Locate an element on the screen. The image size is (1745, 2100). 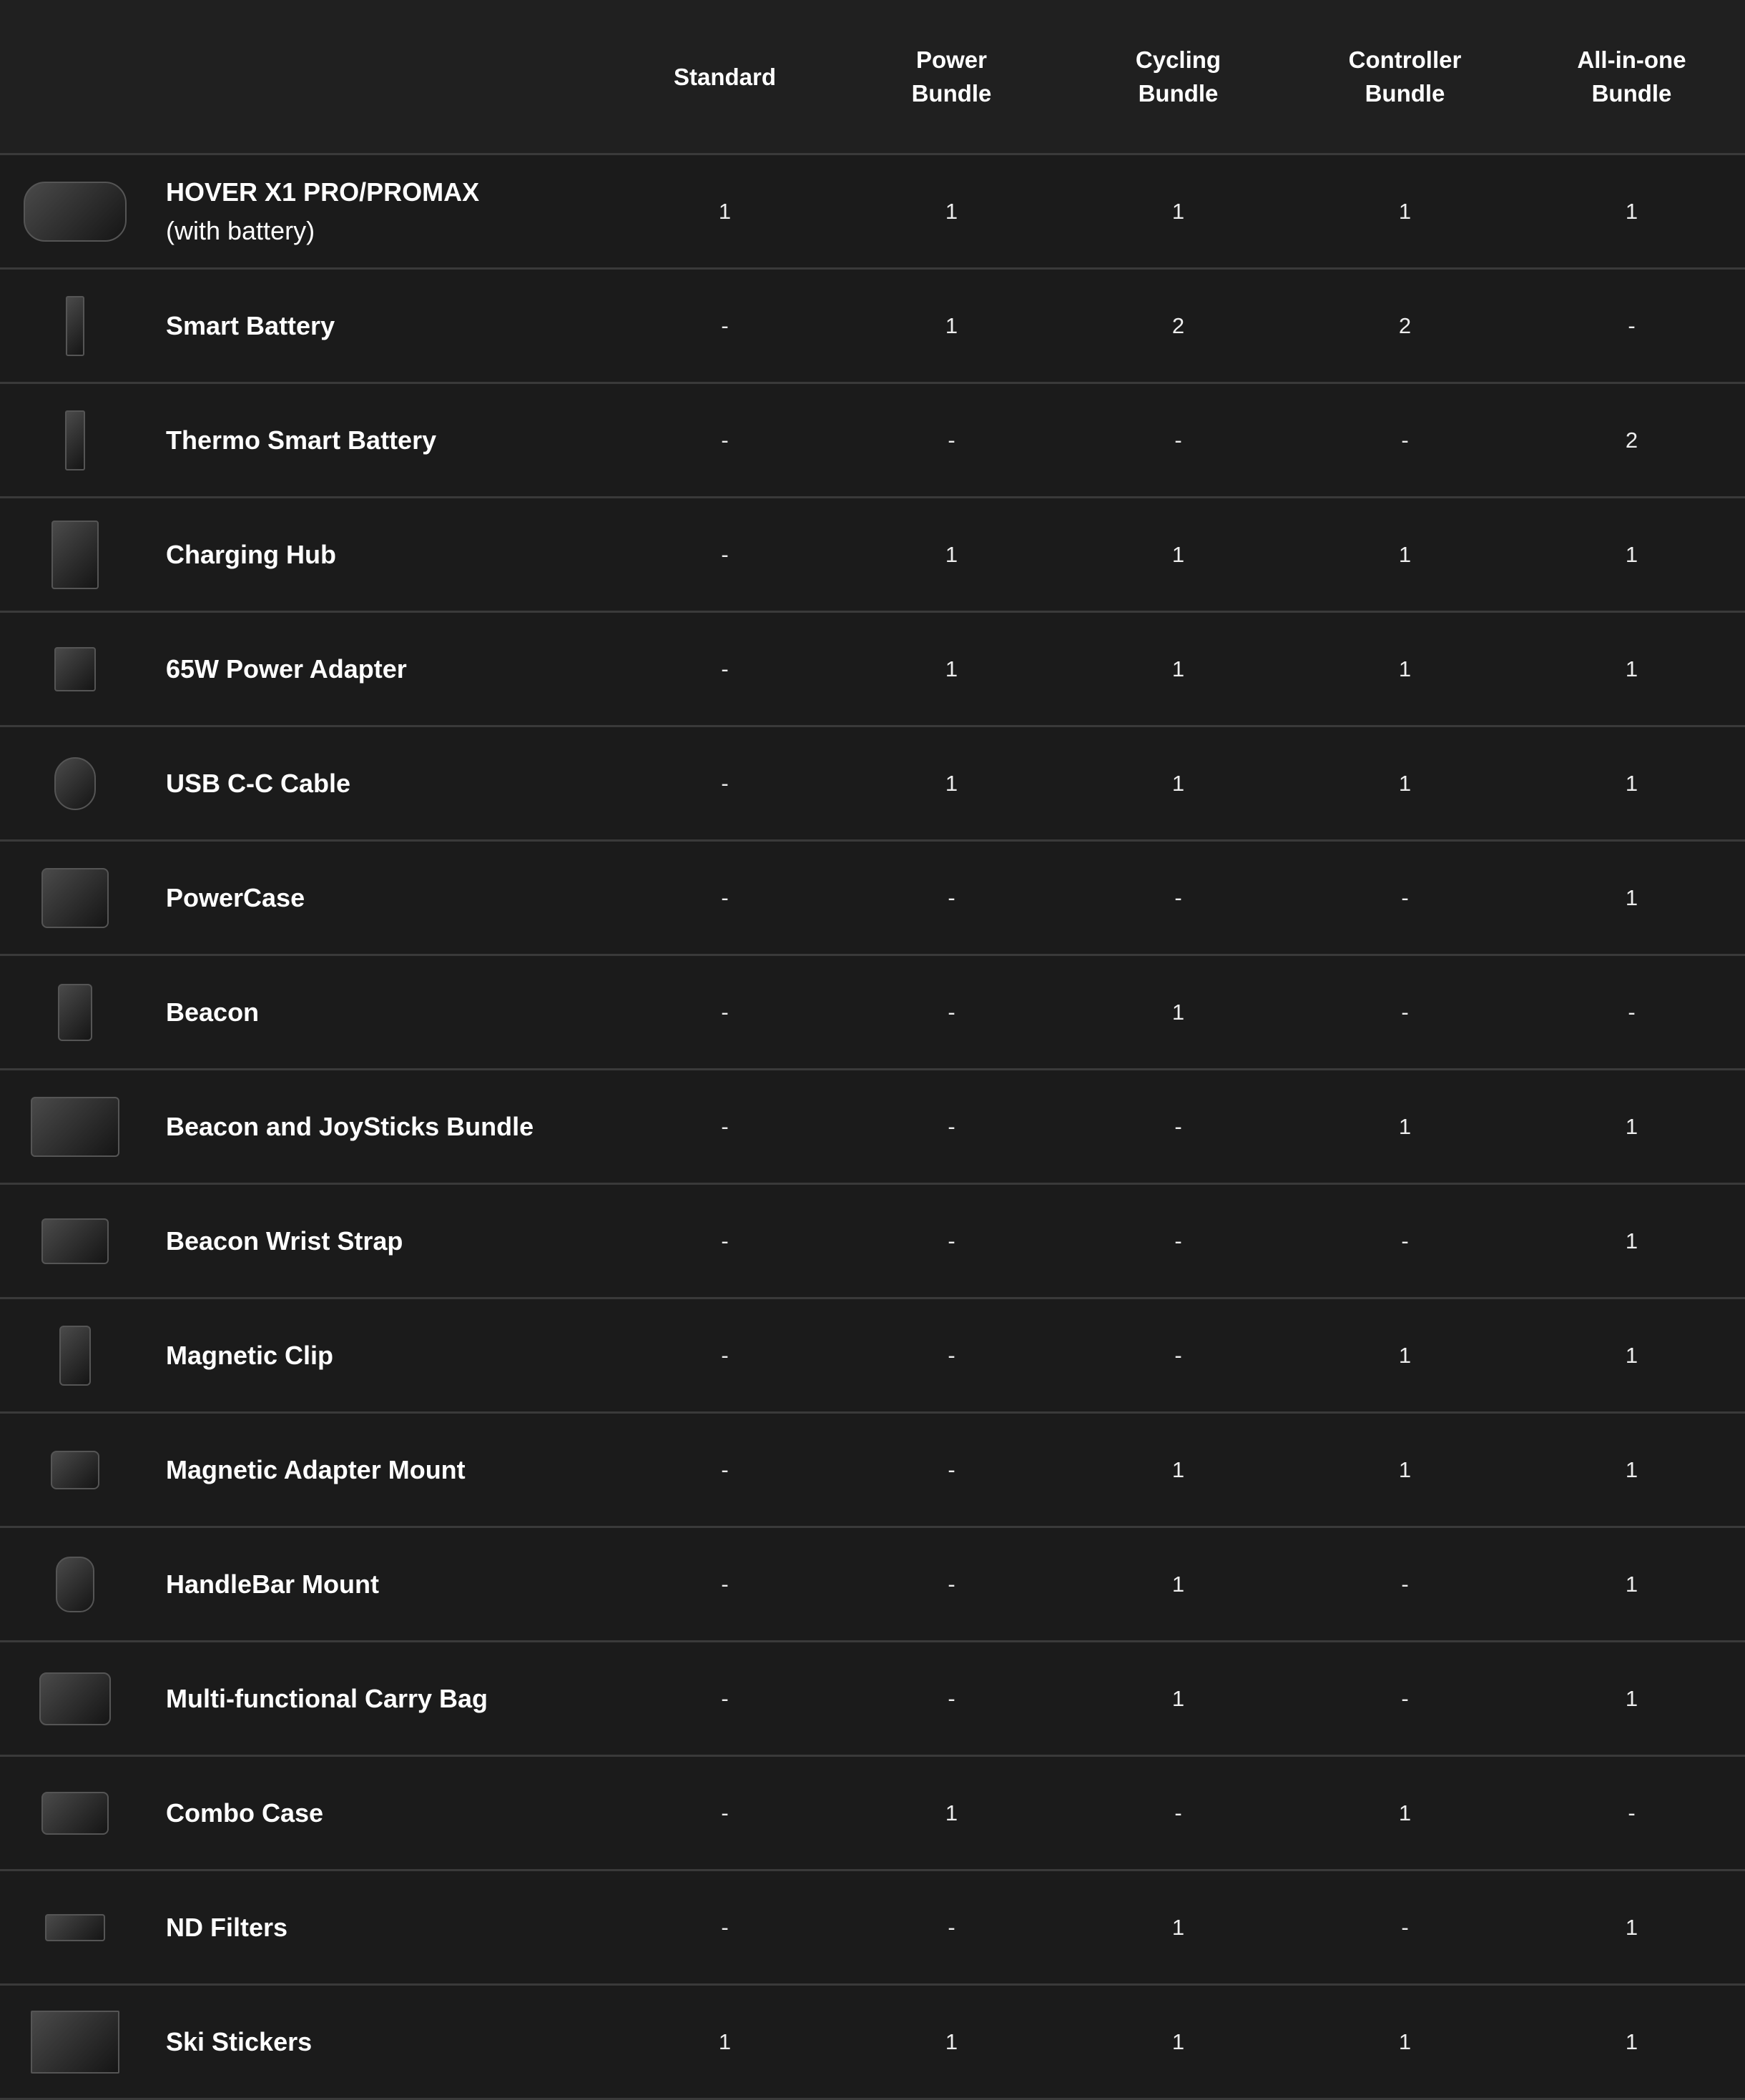
item-cell: Charging Hub is located at coordinates (305, 555).